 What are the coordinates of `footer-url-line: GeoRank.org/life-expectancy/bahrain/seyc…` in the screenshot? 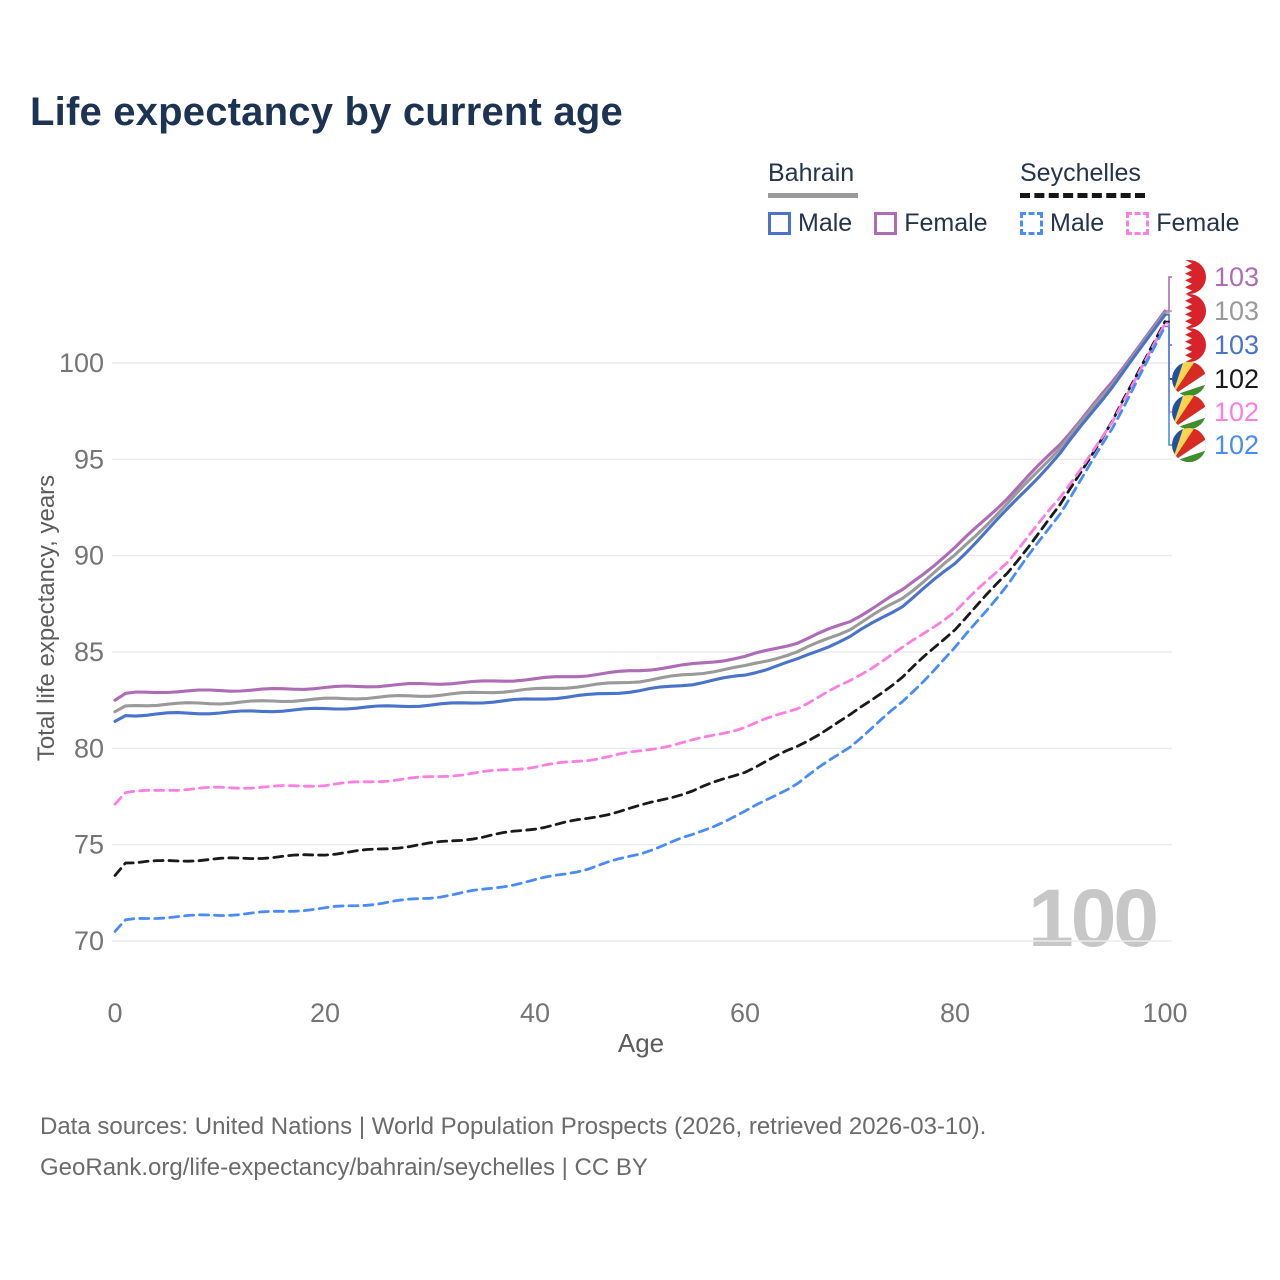 It's located at (344, 1167).